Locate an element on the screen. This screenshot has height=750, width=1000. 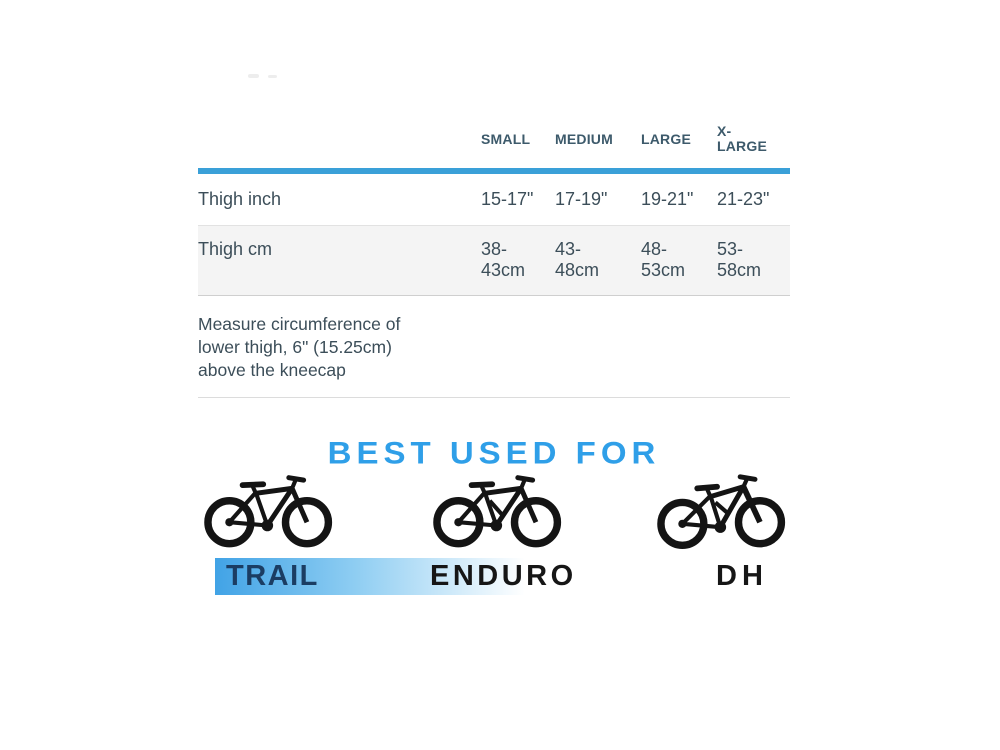
column-header-medium: MEDIUM is located at coordinates (584, 138).